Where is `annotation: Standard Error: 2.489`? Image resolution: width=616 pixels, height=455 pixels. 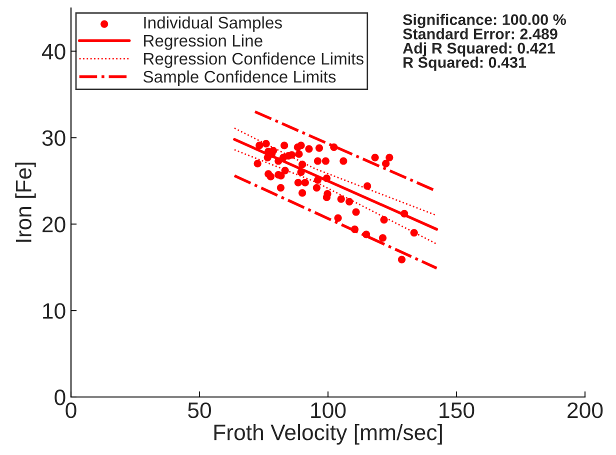 annotation: Standard Error: 2.489 is located at coordinates (480, 34).